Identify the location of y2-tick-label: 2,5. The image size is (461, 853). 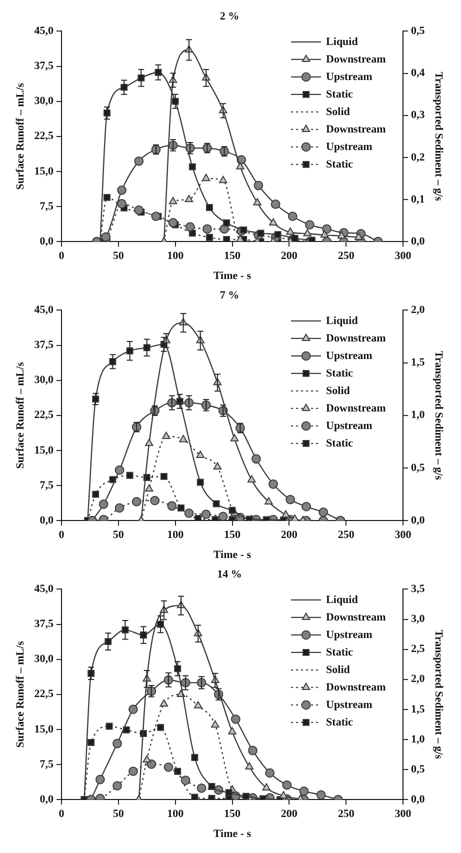
(418, 649).